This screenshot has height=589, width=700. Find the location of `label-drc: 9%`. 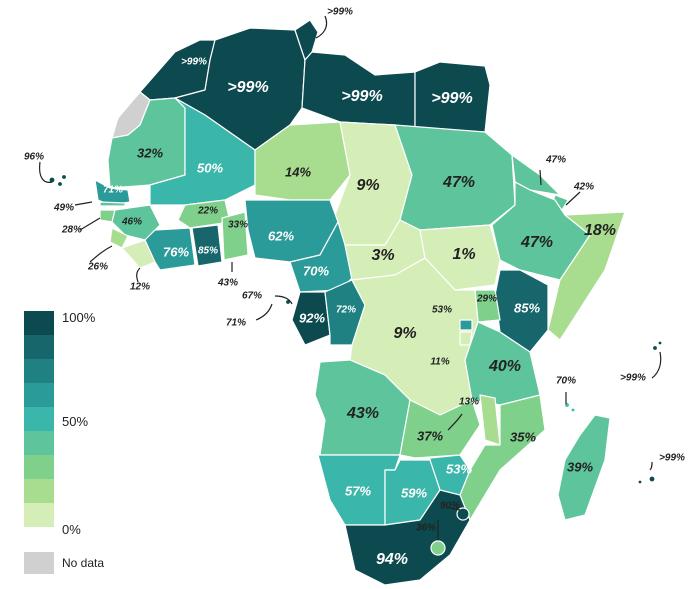

label-drc: 9% is located at coordinates (405, 333).